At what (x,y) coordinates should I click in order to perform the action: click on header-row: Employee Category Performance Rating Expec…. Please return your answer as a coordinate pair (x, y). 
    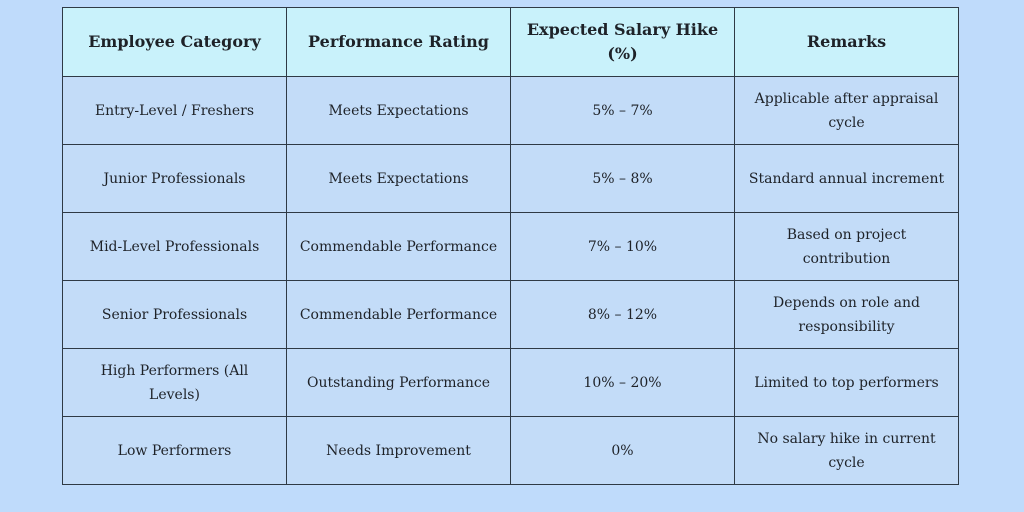
    Looking at the image, I should click on (510, 42).